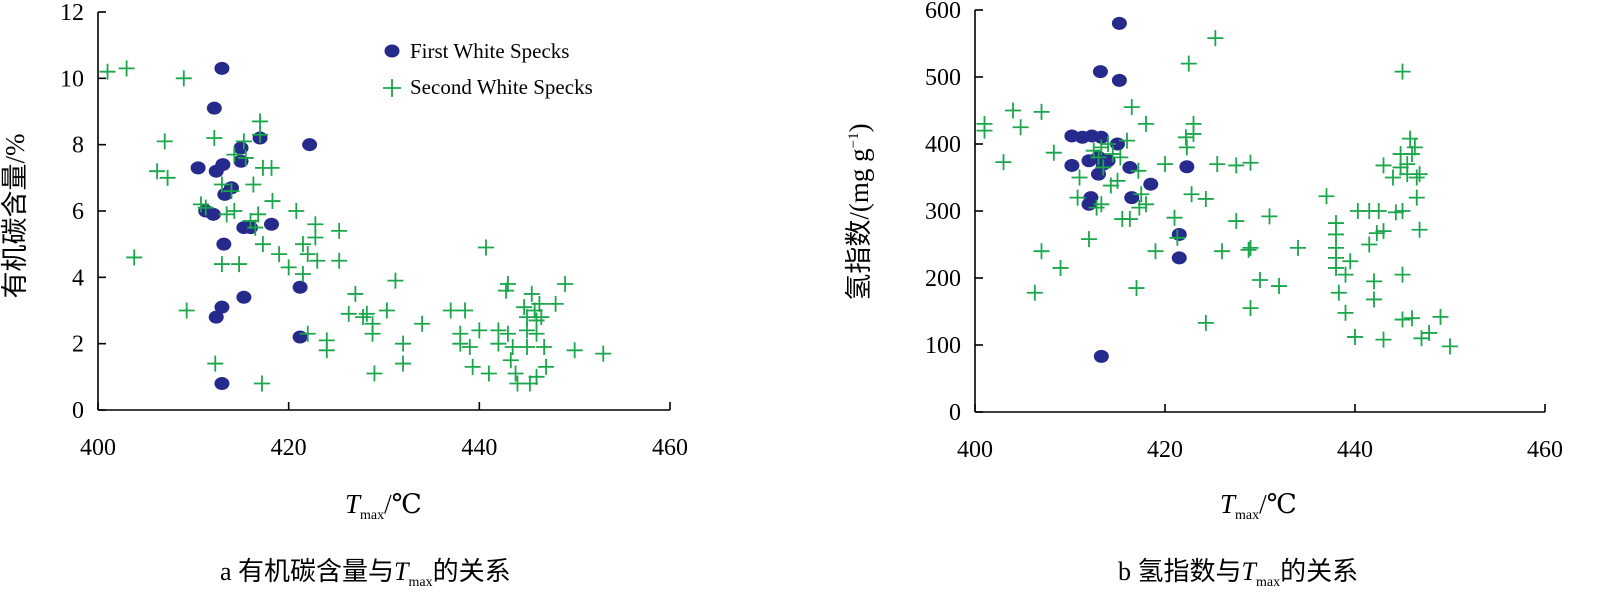 The width and height of the screenshot is (1616, 592). Describe the element at coordinates (943, 279) in the screenshot. I see `y-tick-label: 200` at that location.